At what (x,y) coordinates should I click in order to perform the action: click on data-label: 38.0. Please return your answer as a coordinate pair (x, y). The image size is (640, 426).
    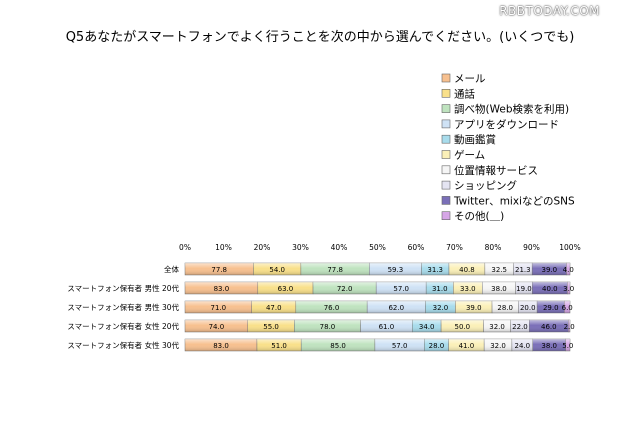
    Looking at the image, I should click on (549, 346).